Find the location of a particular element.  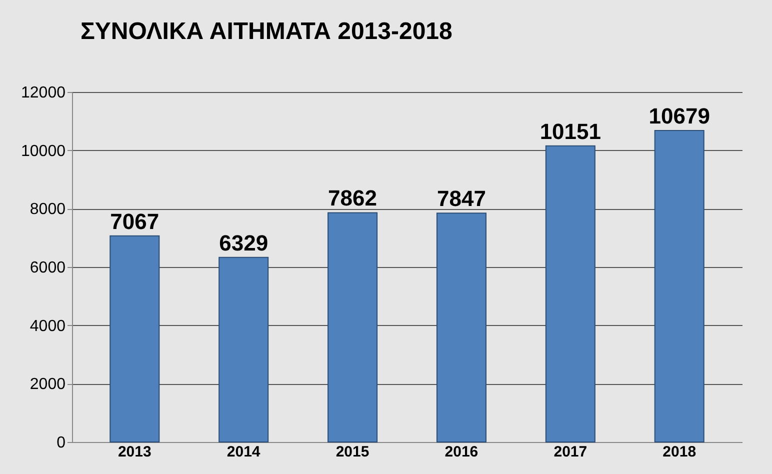

y-tick-label: 10000 is located at coordinates (43, 151).